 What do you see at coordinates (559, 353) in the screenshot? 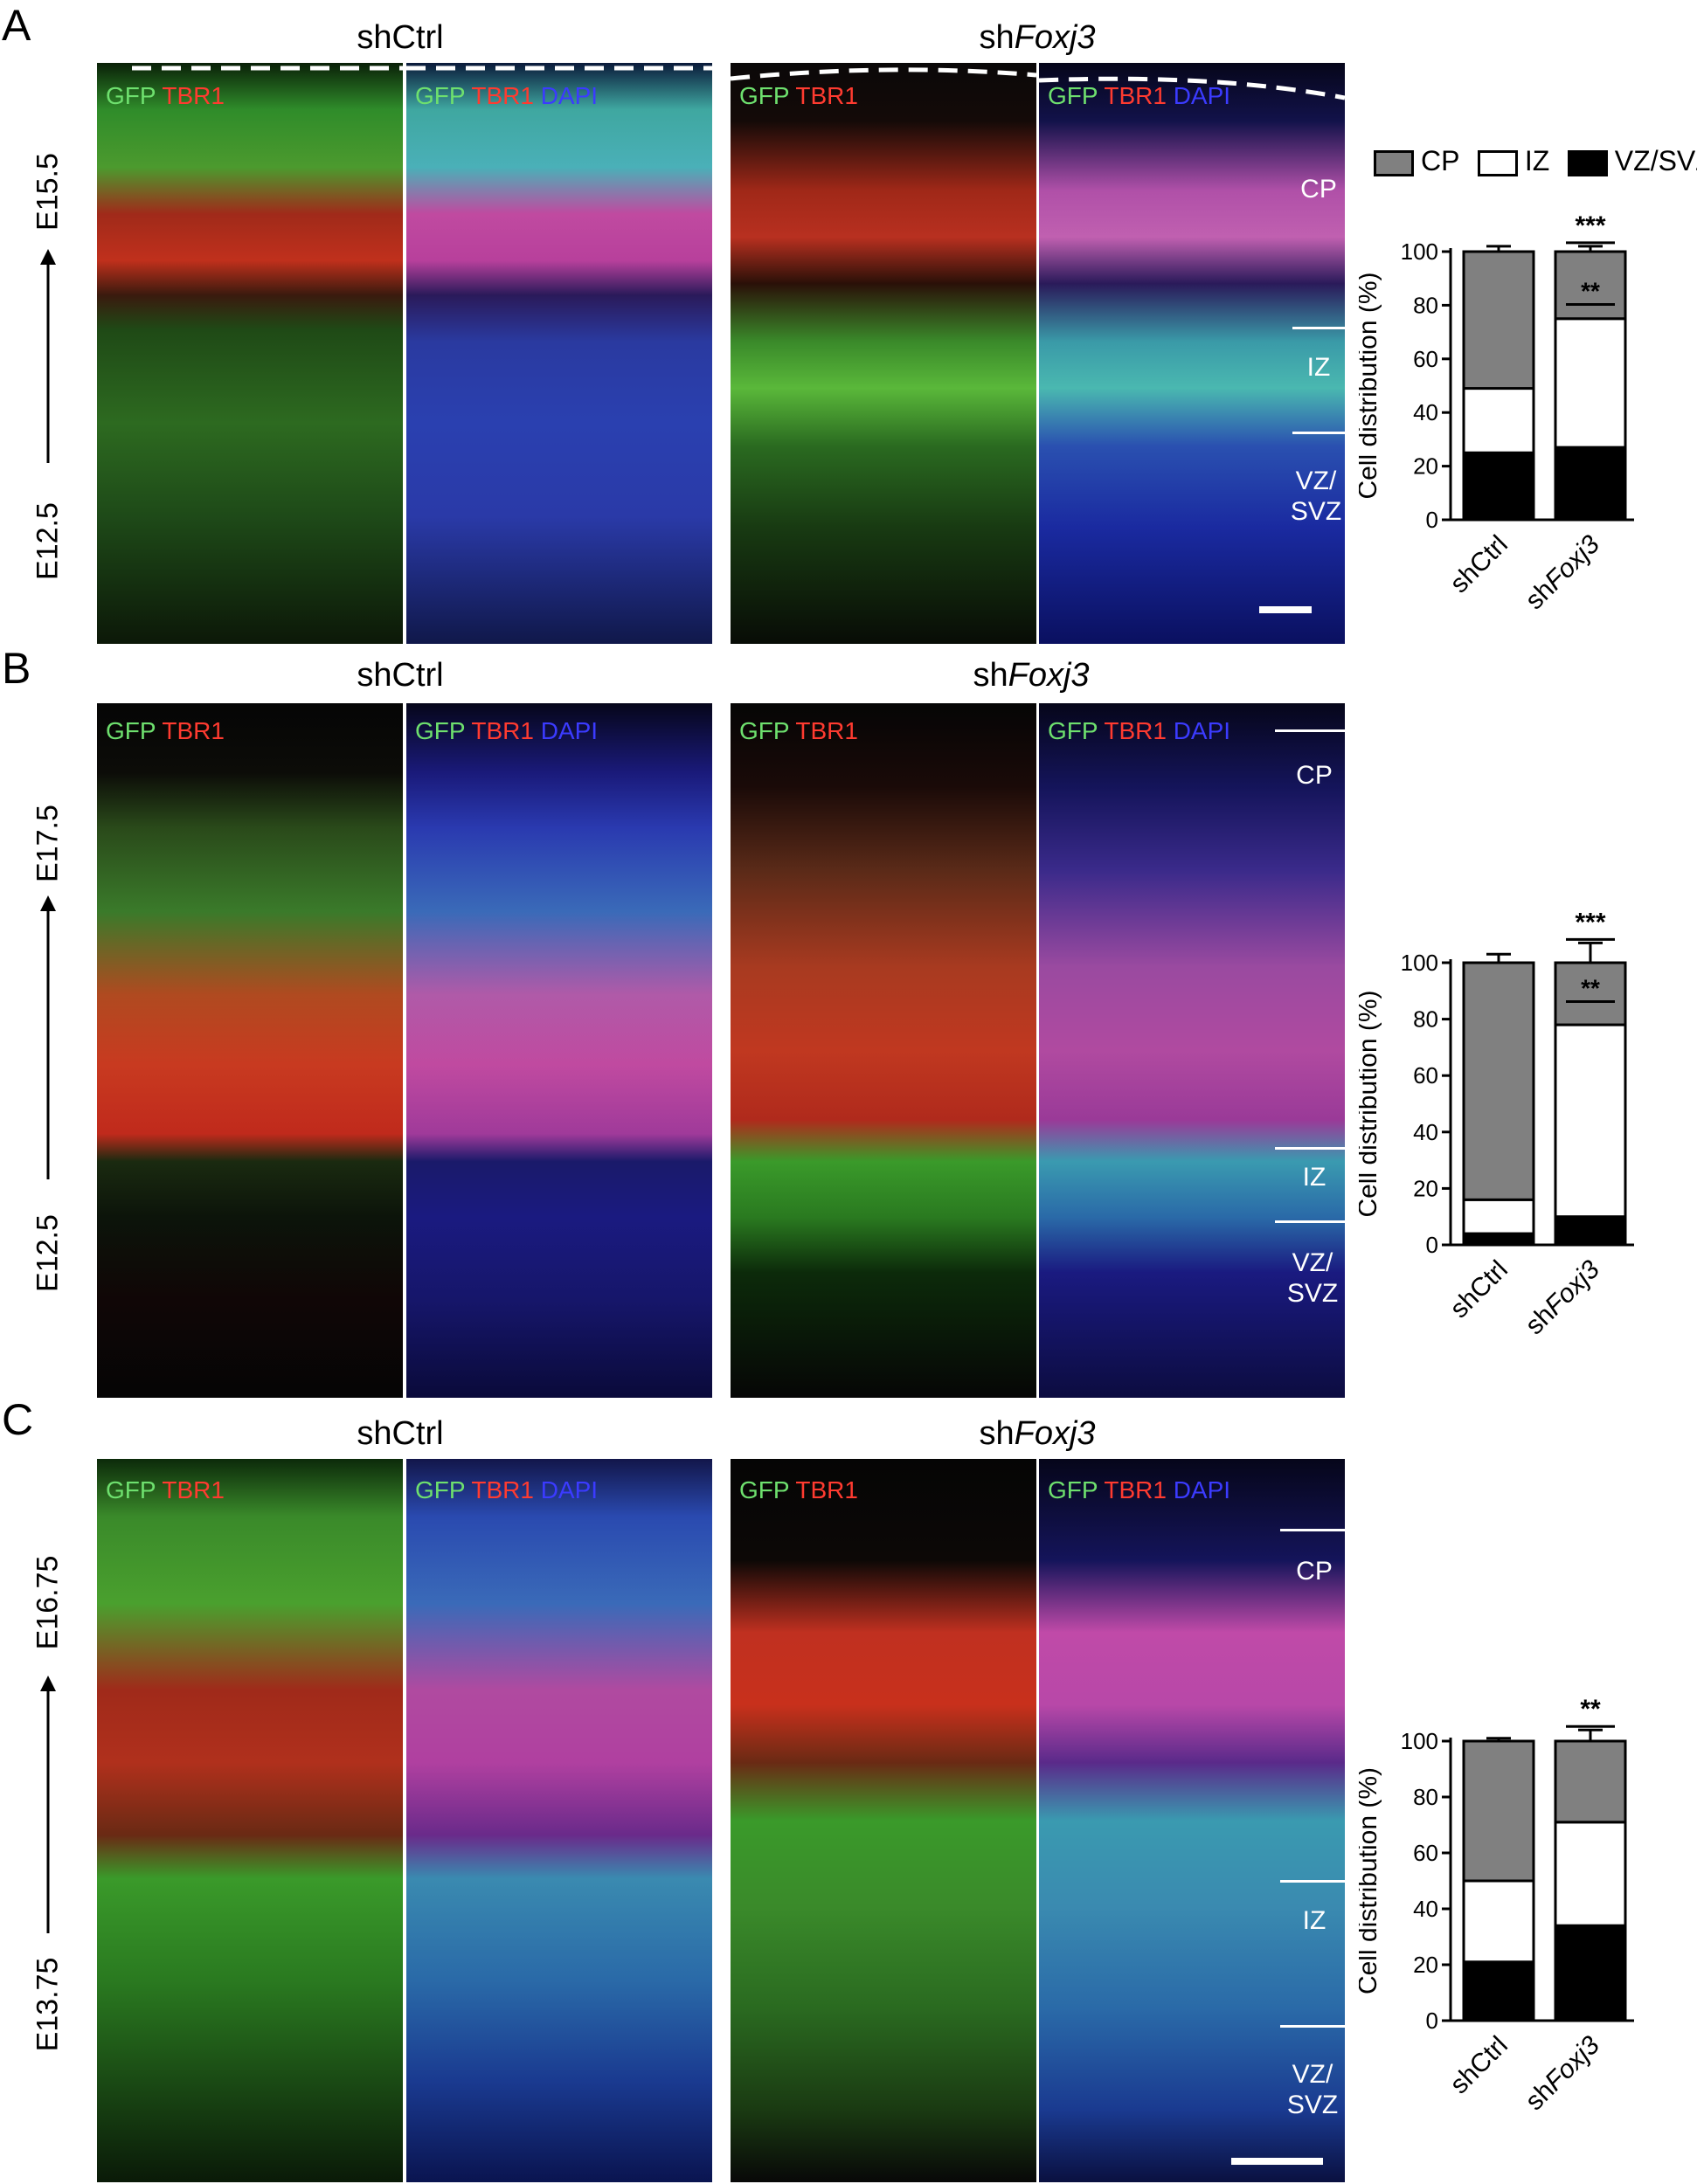
I see `panel-a-ctrl-merge-dapi: GFP TBR1 DAPI` at bounding box center [559, 353].